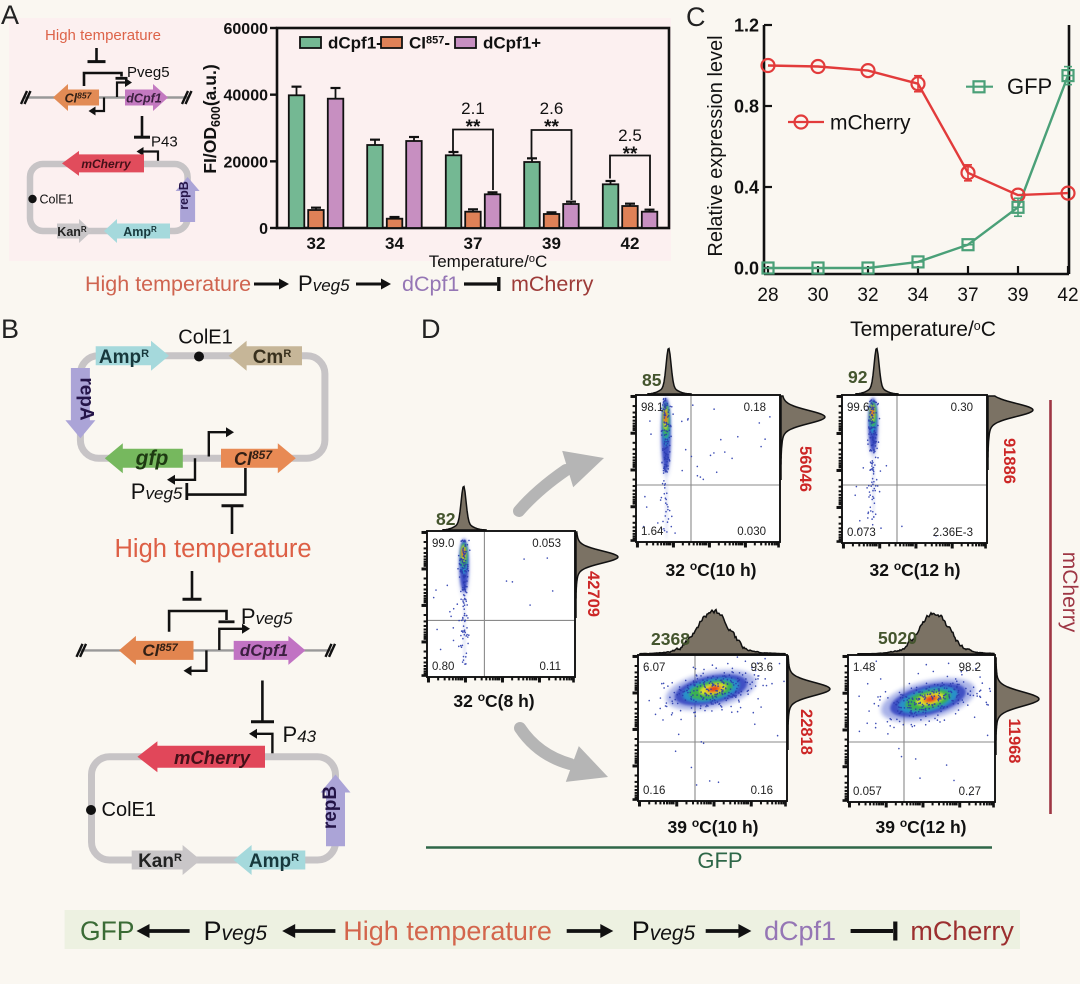 The height and width of the screenshot is (984, 1080). Describe the element at coordinates (767, 295) in the screenshot. I see `svg-text: 28` at that location.